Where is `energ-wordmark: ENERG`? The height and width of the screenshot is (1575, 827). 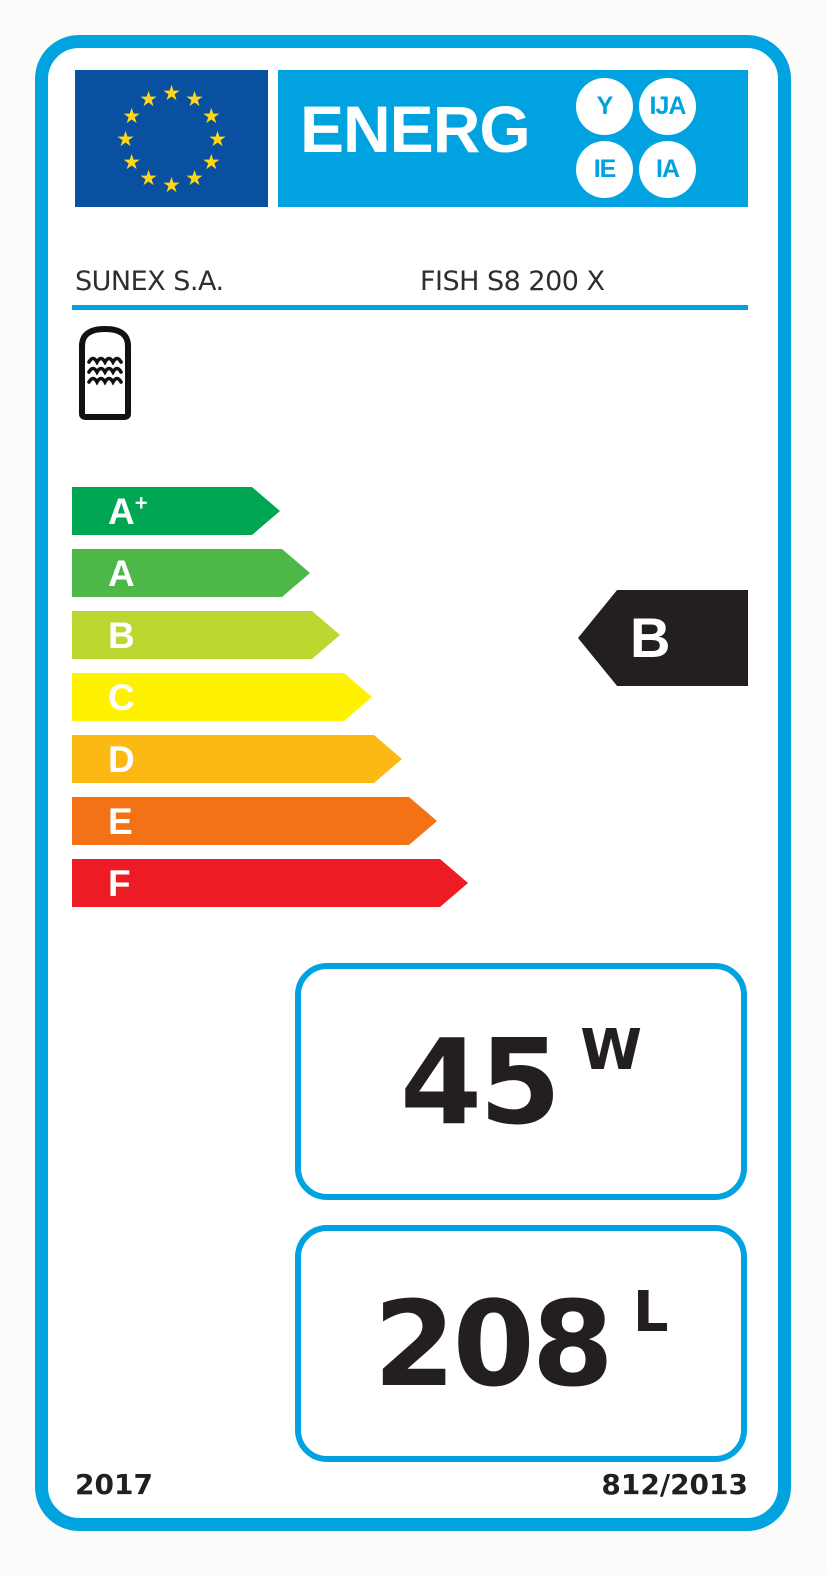 energ-wordmark: ENERG is located at coordinates (415, 129).